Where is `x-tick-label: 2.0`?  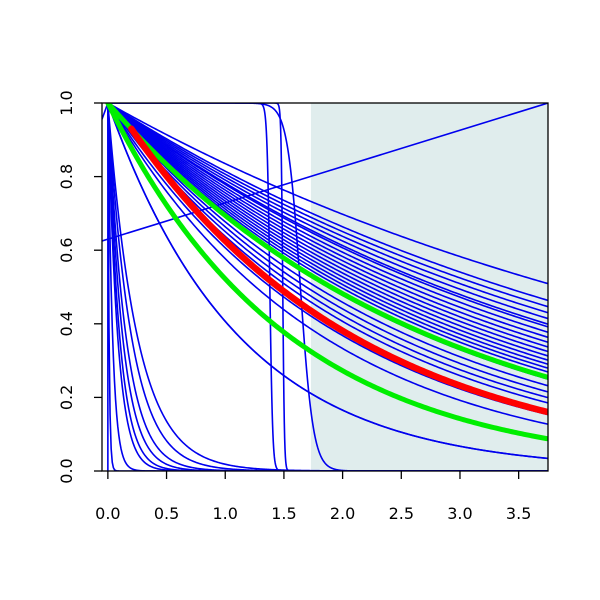
x-tick-label: 2.0 is located at coordinates (342, 513).